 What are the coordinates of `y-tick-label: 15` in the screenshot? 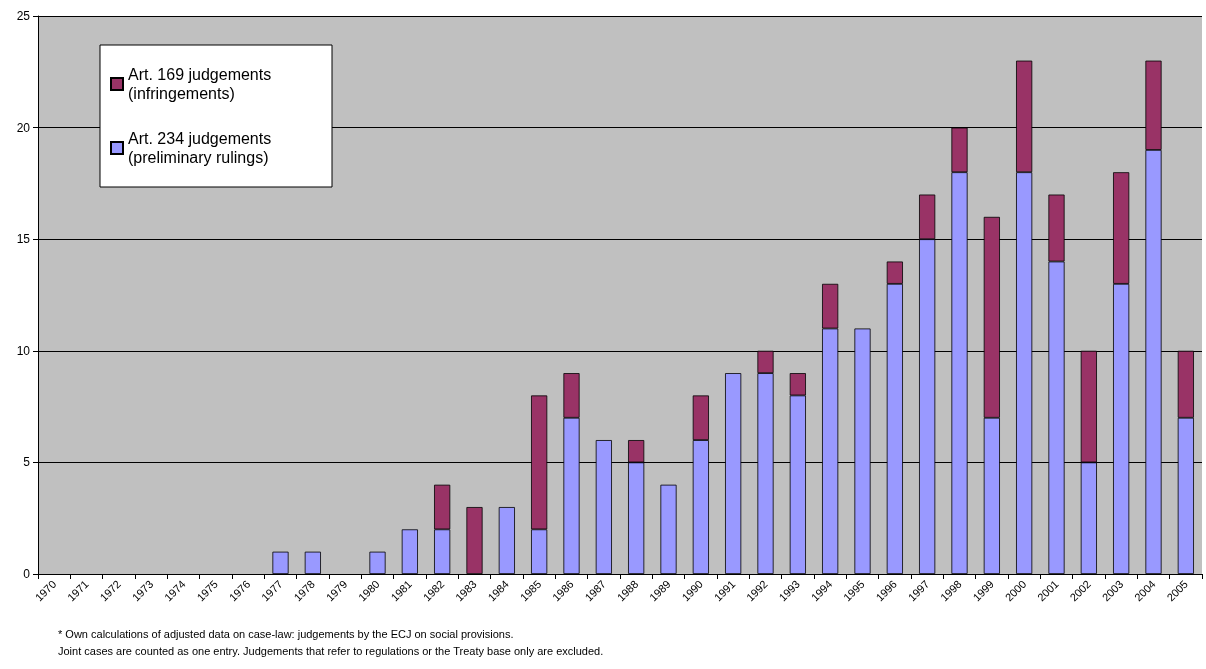 It's located at (23, 239).